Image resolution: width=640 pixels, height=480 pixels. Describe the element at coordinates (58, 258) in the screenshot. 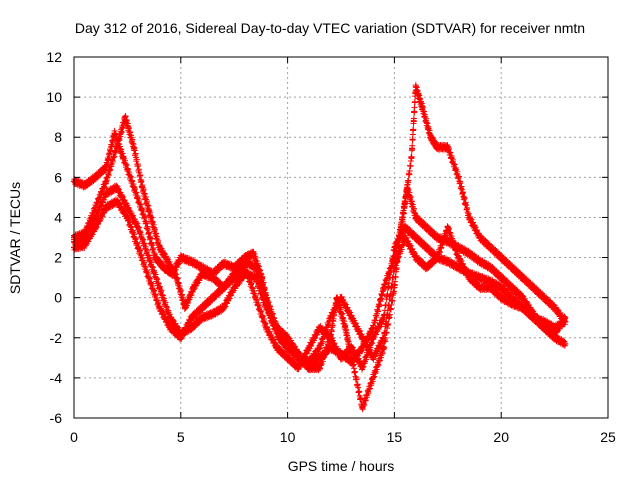

I see `y-tick-label: 2` at that location.